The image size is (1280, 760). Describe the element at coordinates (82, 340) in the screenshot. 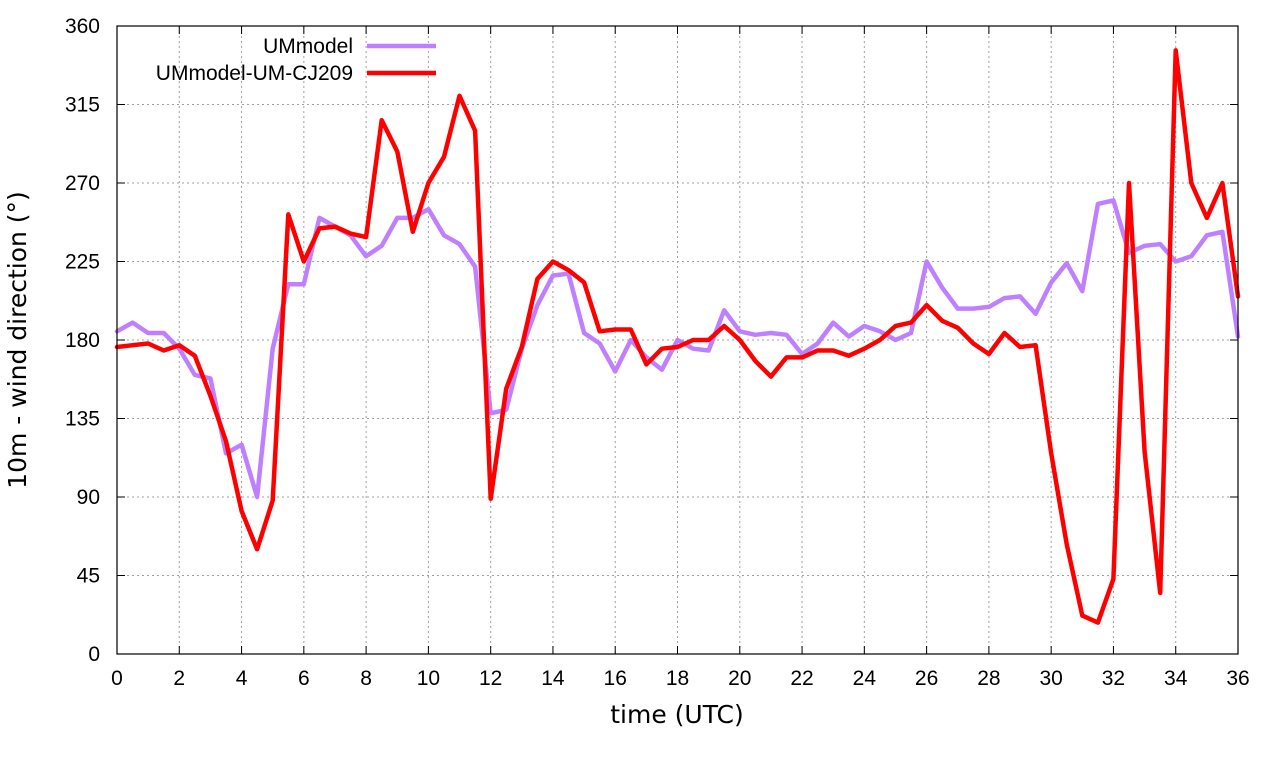

I see `y-tick-label: 180` at that location.